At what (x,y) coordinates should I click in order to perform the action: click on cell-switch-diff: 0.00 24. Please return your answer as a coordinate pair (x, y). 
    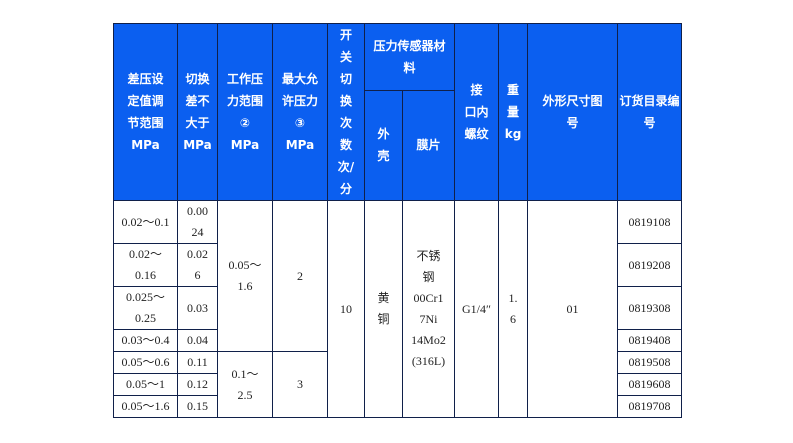
    Looking at the image, I should click on (197, 222).